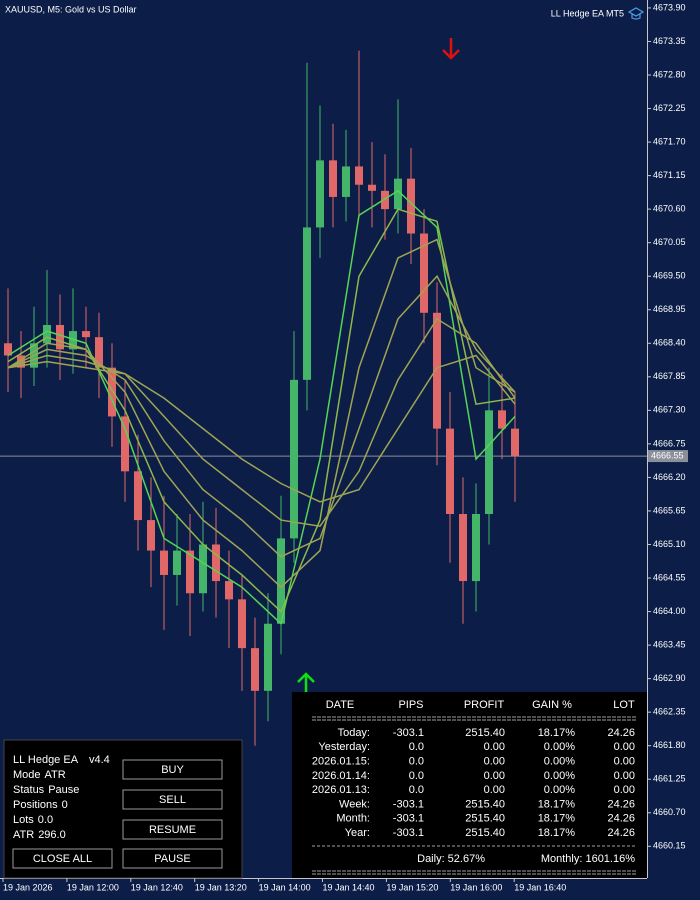  Describe the element at coordinates (669, 812) in the screenshot. I see `price-tick-label: 4660.70` at that location.